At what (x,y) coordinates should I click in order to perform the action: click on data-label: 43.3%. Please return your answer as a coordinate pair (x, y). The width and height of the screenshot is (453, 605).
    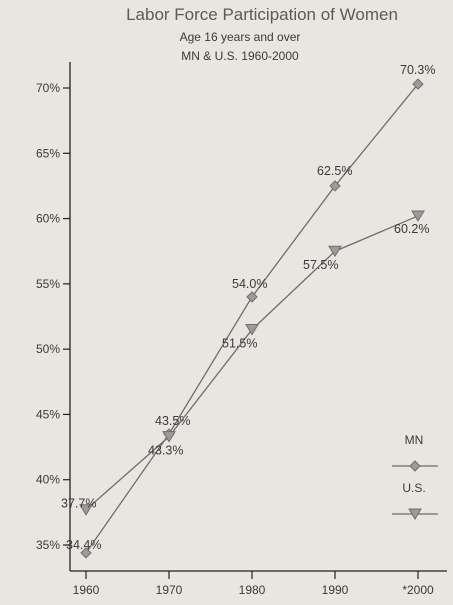
    Looking at the image, I should click on (165, 451).